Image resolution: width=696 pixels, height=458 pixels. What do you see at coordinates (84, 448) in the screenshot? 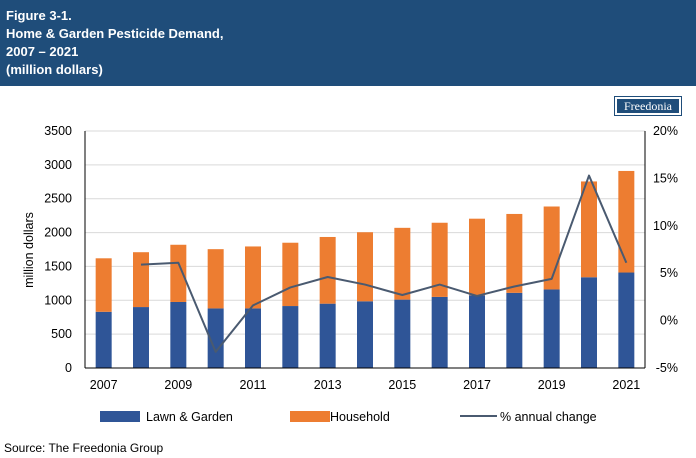
I see `source-note: Source: The Freedonia Group` at bounding box center [84, 448].